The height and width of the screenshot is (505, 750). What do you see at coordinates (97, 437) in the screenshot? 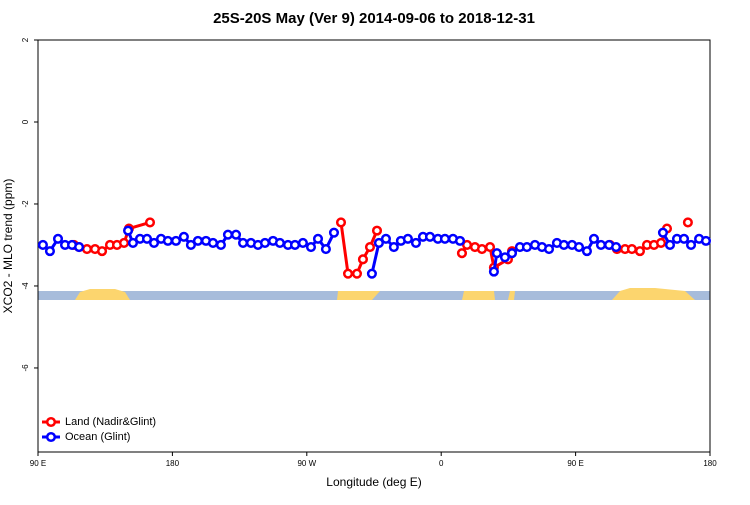
I see `legend-label: Ocean (Glint)` at bounding box center [97, 437].